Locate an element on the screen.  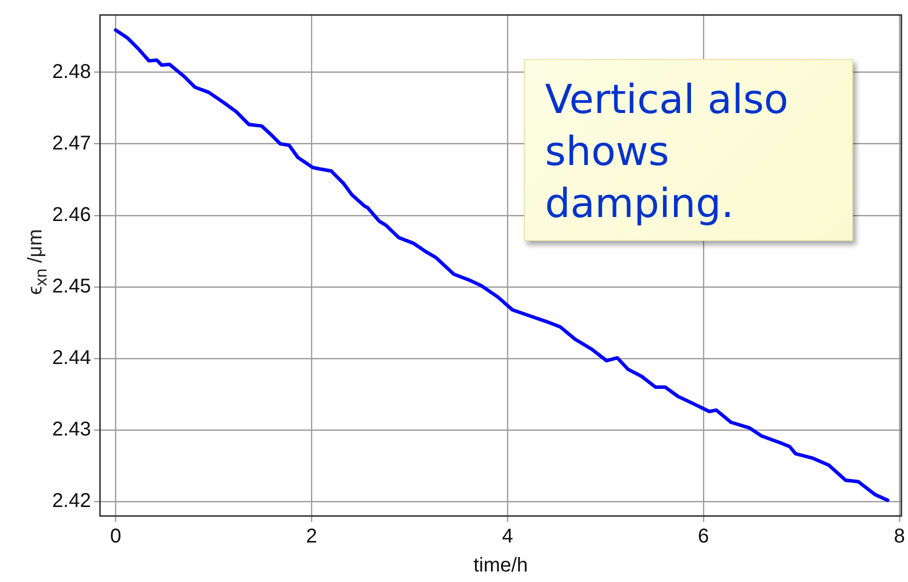
x-tick-label: 6 is located at coordinates (704, 537).